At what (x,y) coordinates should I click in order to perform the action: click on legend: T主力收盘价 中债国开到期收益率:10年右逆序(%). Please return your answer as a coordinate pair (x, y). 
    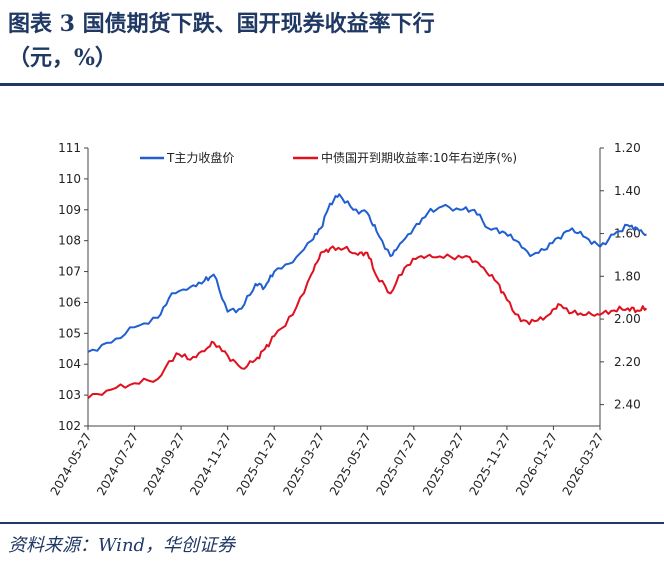
    Looking at the image, I should click on (328, 157).